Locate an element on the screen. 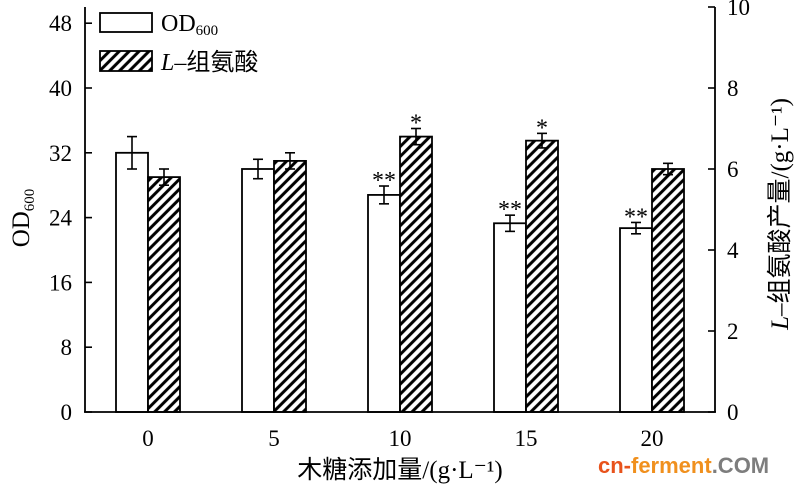  x-tick-label: 0 is located at coordinates (148, 438).